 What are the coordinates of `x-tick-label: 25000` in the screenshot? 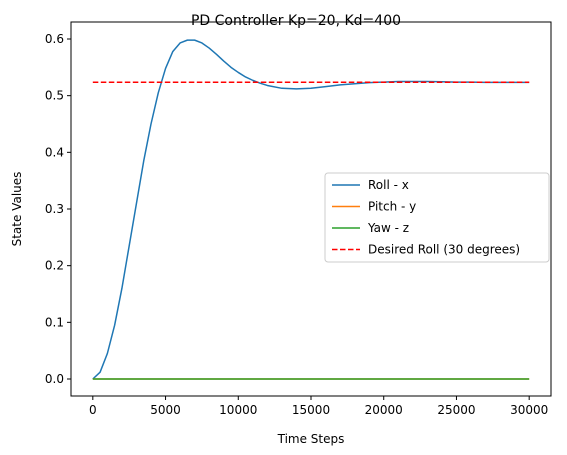 It's located at (456, 410).